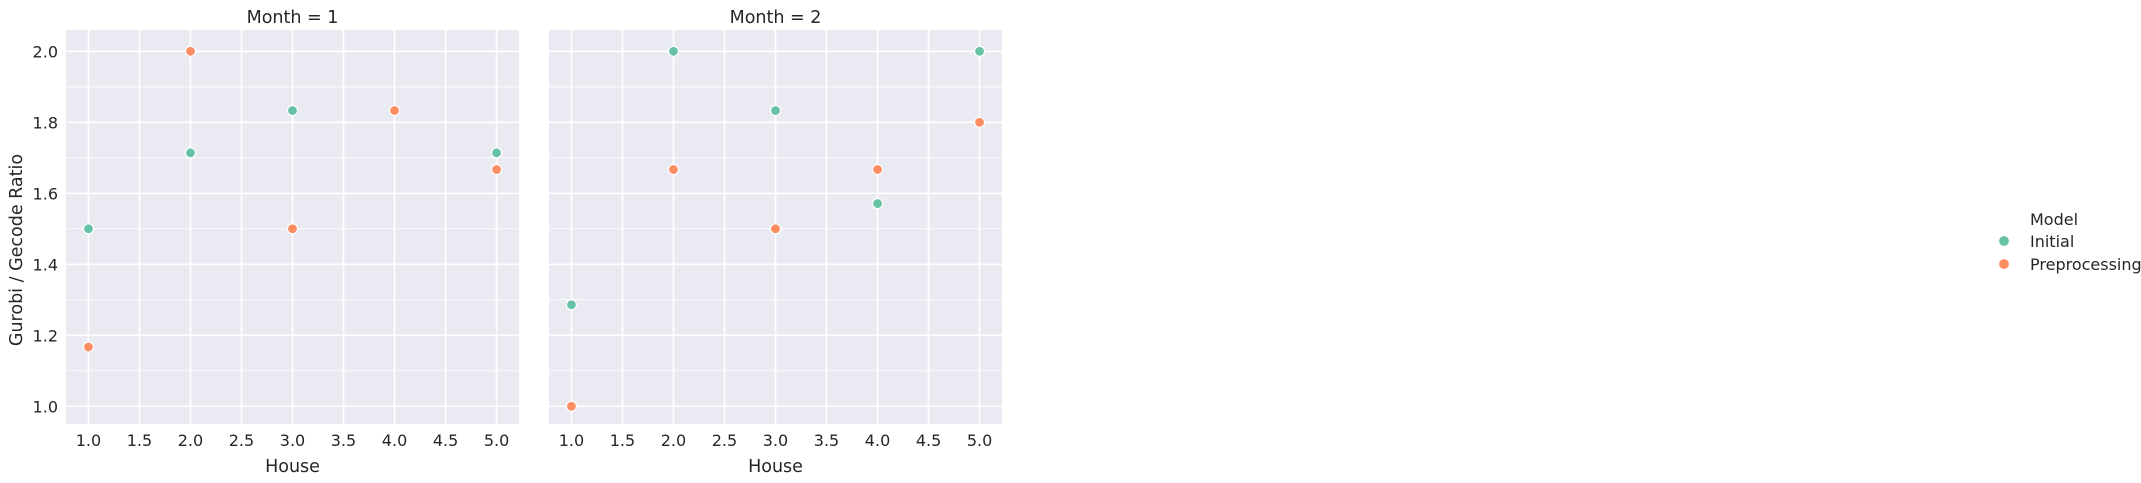 The image size is (2141, 483). What do you see at coordinates (45, 264) in the screenshot?
I see `y-tick-label: 1.4` at bounding box center [45, 264].